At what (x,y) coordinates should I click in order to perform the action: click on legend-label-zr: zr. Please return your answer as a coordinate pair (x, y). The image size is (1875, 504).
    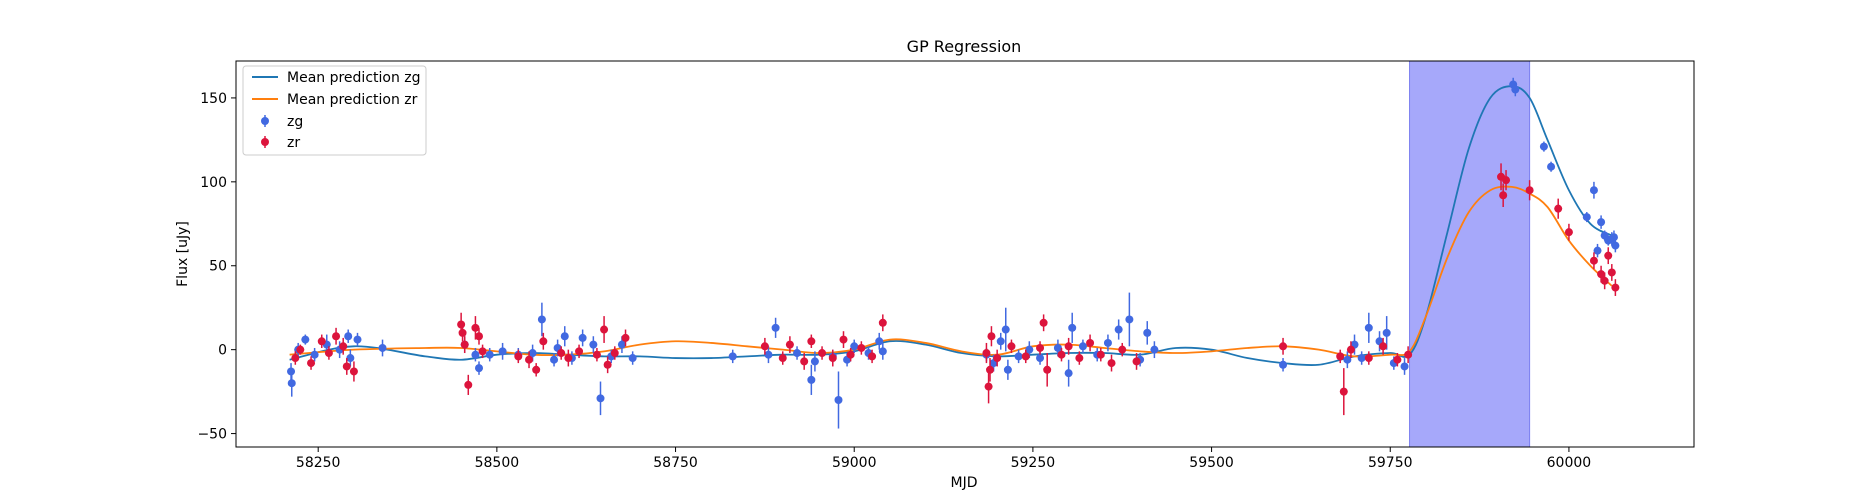
    Looking at the image, I should click on (293, 143).